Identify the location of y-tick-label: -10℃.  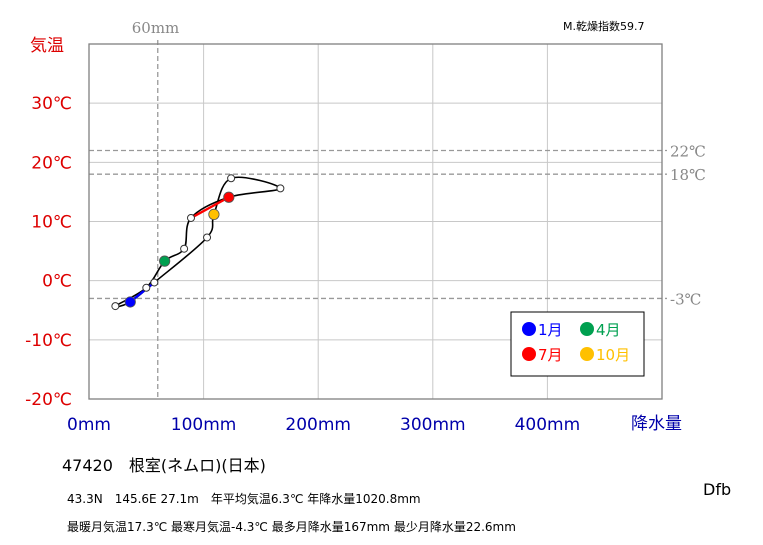
(48, 341).